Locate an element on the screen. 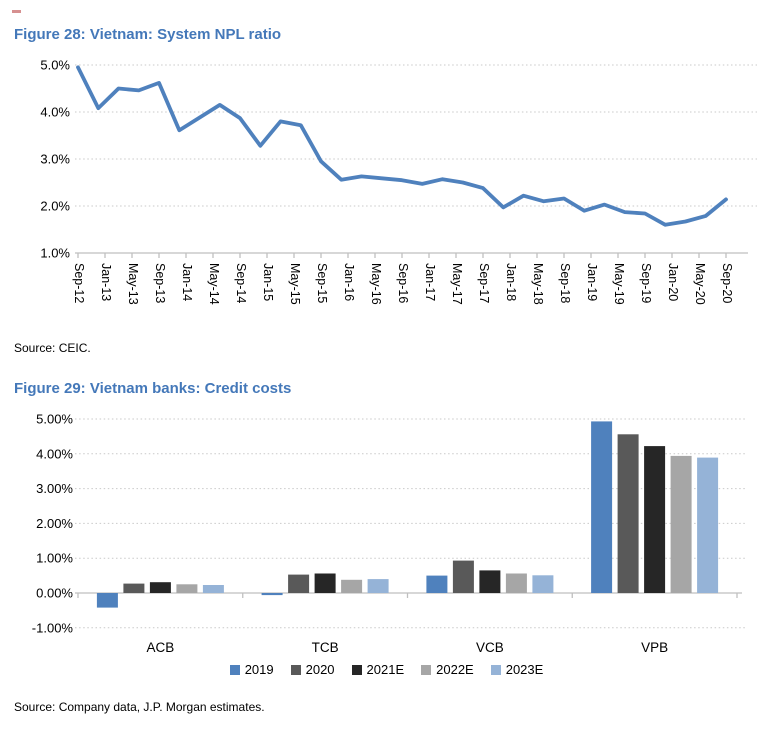 The height and width of the screenshot is (735, 773). y-tick-label: 2.00% is located at coordinates (54, 523).